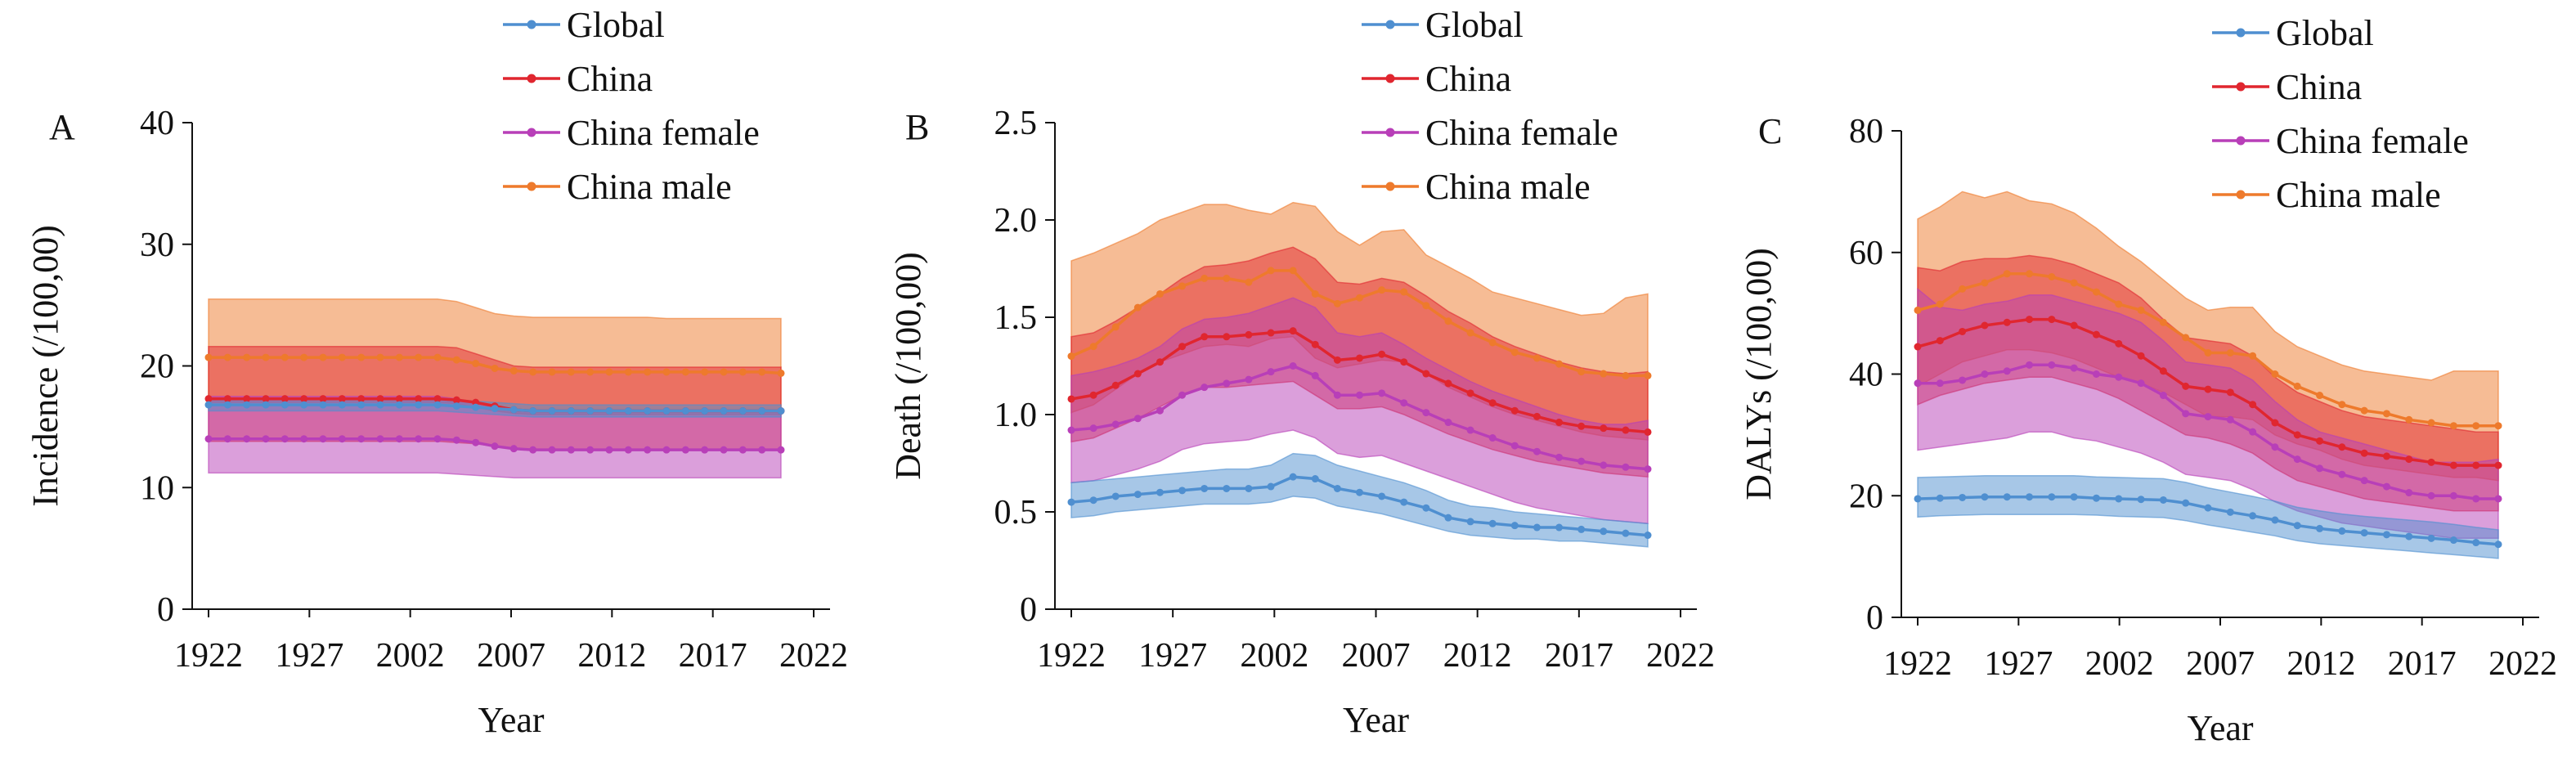 This screenshot has width=2576, height=767. Describe the element at coordinates (2220, 664) in the screenshot. I see `x-tick-label: 2007` at that location.